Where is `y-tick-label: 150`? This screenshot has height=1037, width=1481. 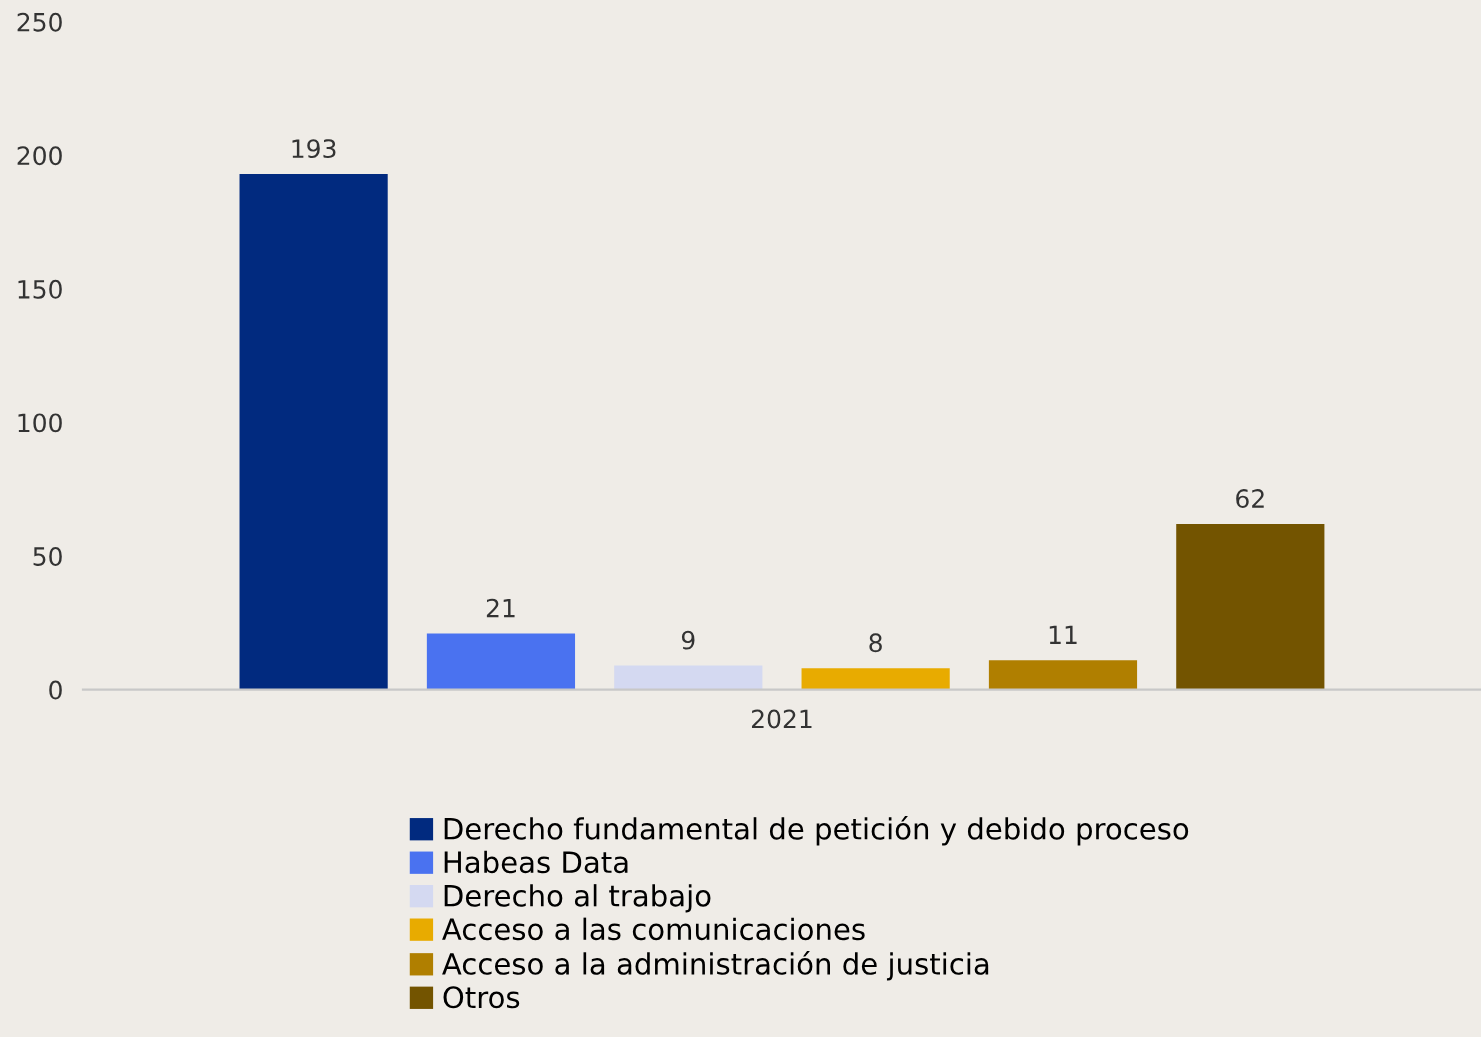 y-tick-label: 150 is located at coordinates (40, 289).